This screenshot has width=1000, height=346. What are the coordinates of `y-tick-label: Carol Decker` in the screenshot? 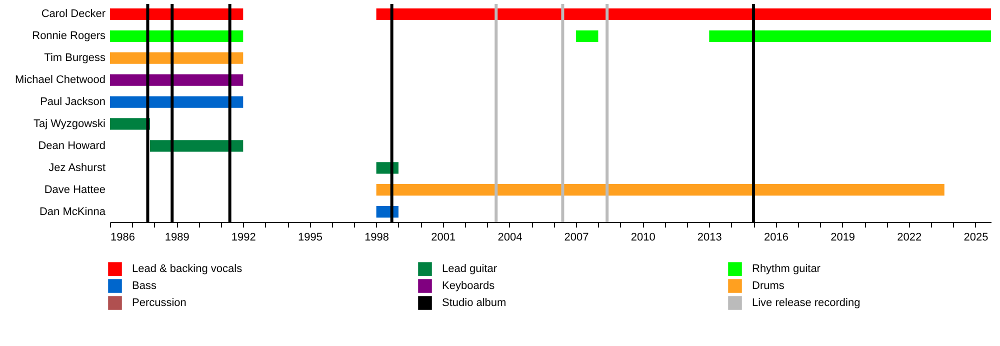 It's located at (73, 14).